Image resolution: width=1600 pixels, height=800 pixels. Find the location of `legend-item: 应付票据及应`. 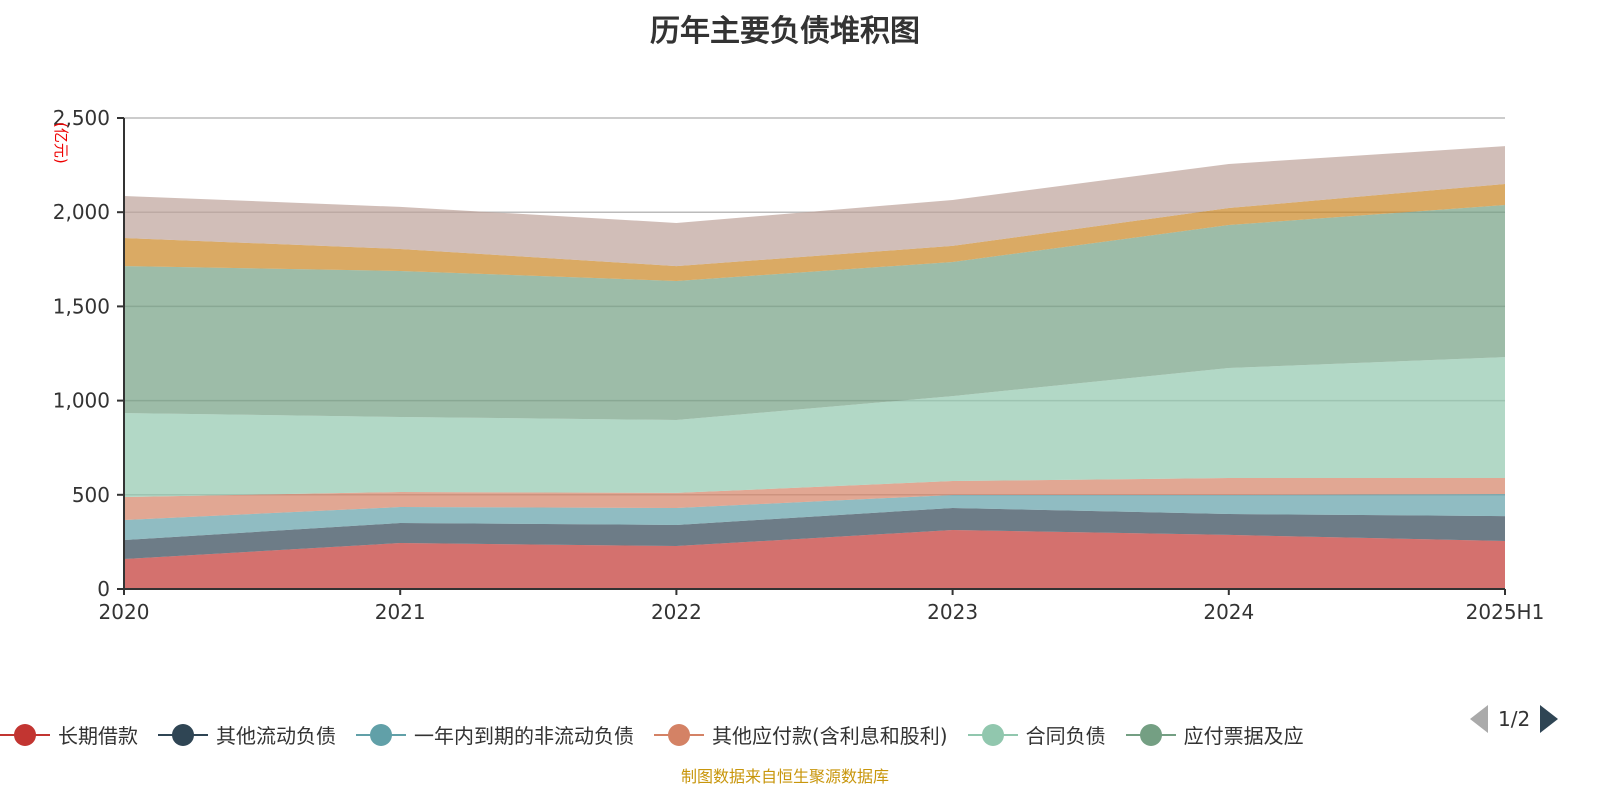

legend-item: 应付票据及应 is located at coordinates (1214, 734).